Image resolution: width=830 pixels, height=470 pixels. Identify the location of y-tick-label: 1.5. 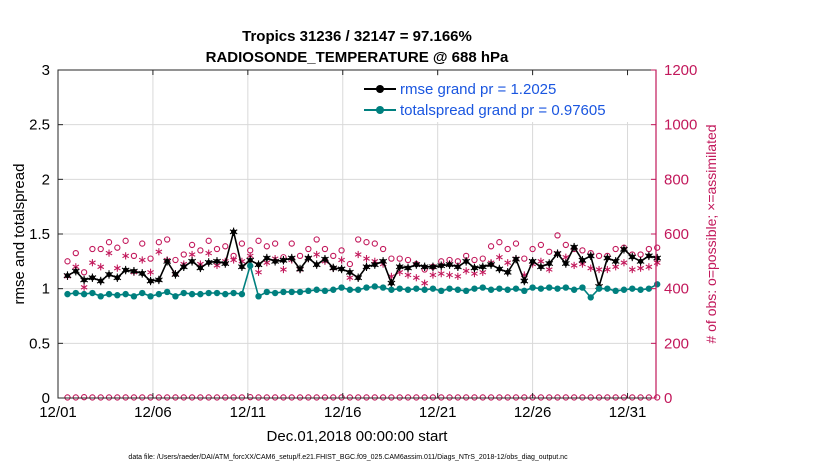
(39, 234).